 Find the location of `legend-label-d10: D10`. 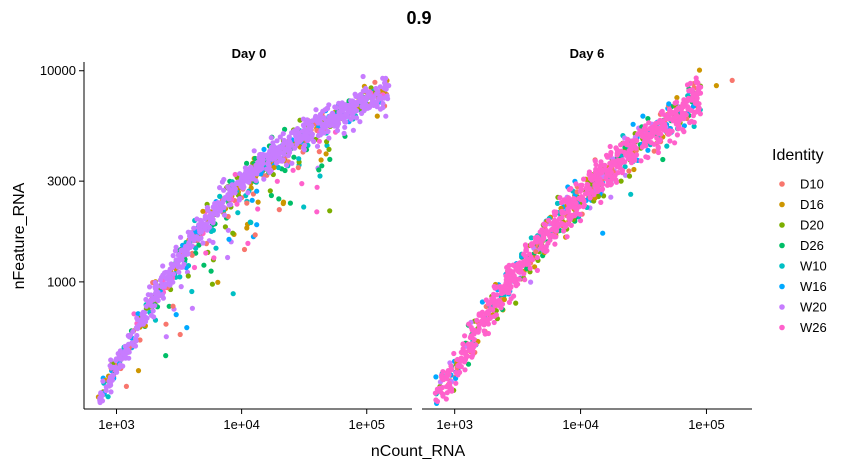

legend-label-d10: D10 is located at coordinates (812, 184).